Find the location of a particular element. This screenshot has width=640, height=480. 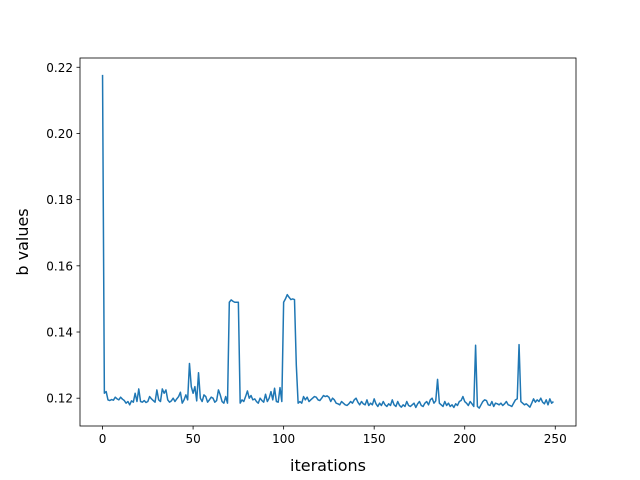

x-tick-label: 250 is located at coordinates (555, 439).